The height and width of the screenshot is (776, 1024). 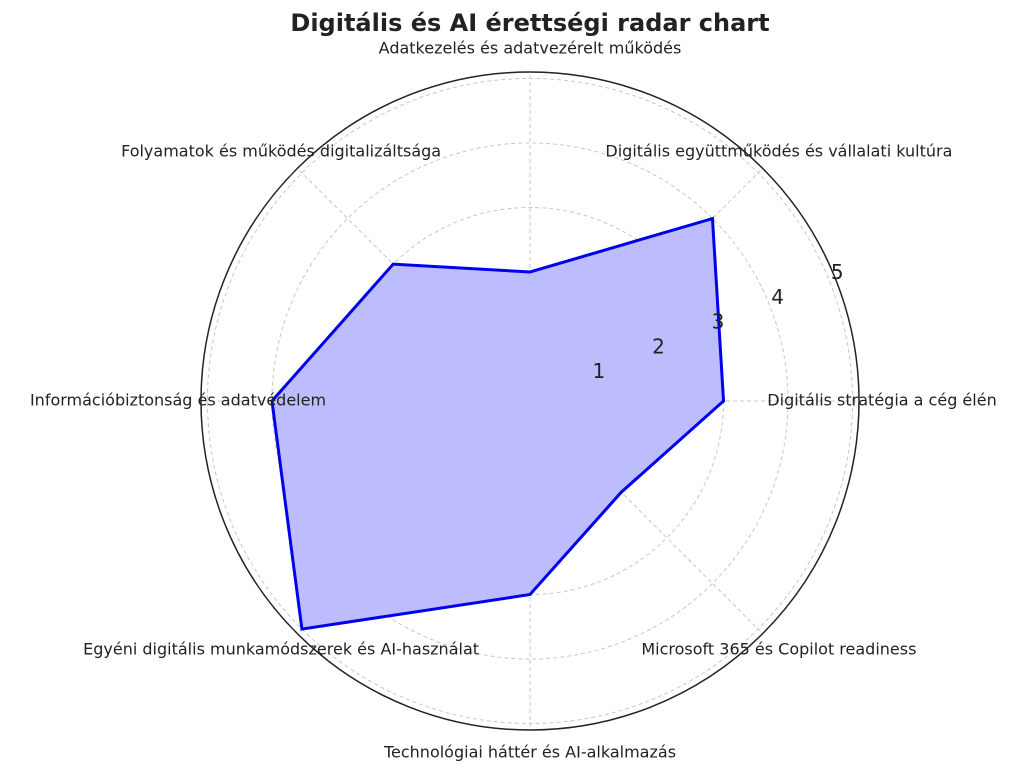 I want to click on r-tick-label: 3, so click(x=718, y=322).